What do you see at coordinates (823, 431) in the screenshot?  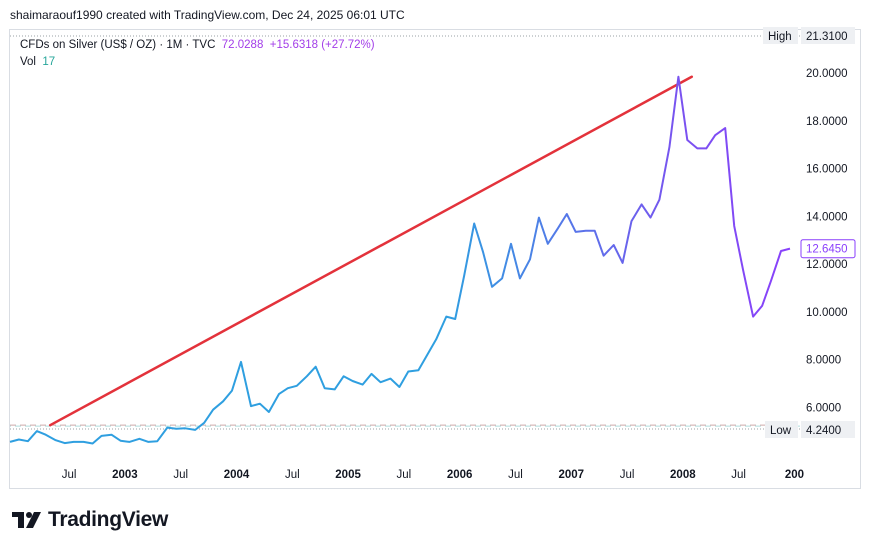 I see `low-value: 4.2400` at bounding box center [823, 431].